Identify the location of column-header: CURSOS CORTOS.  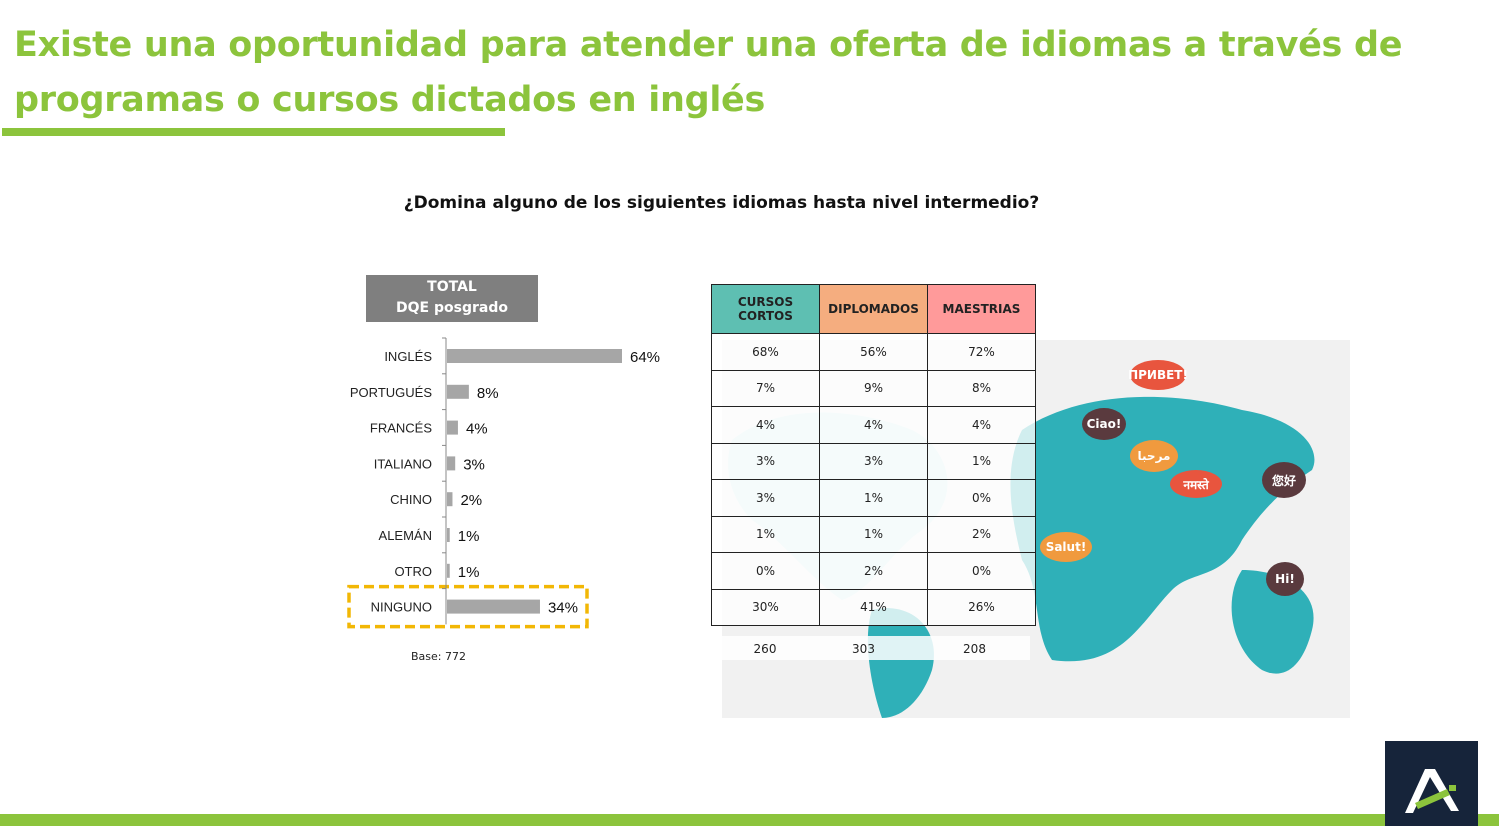
(765, 309).